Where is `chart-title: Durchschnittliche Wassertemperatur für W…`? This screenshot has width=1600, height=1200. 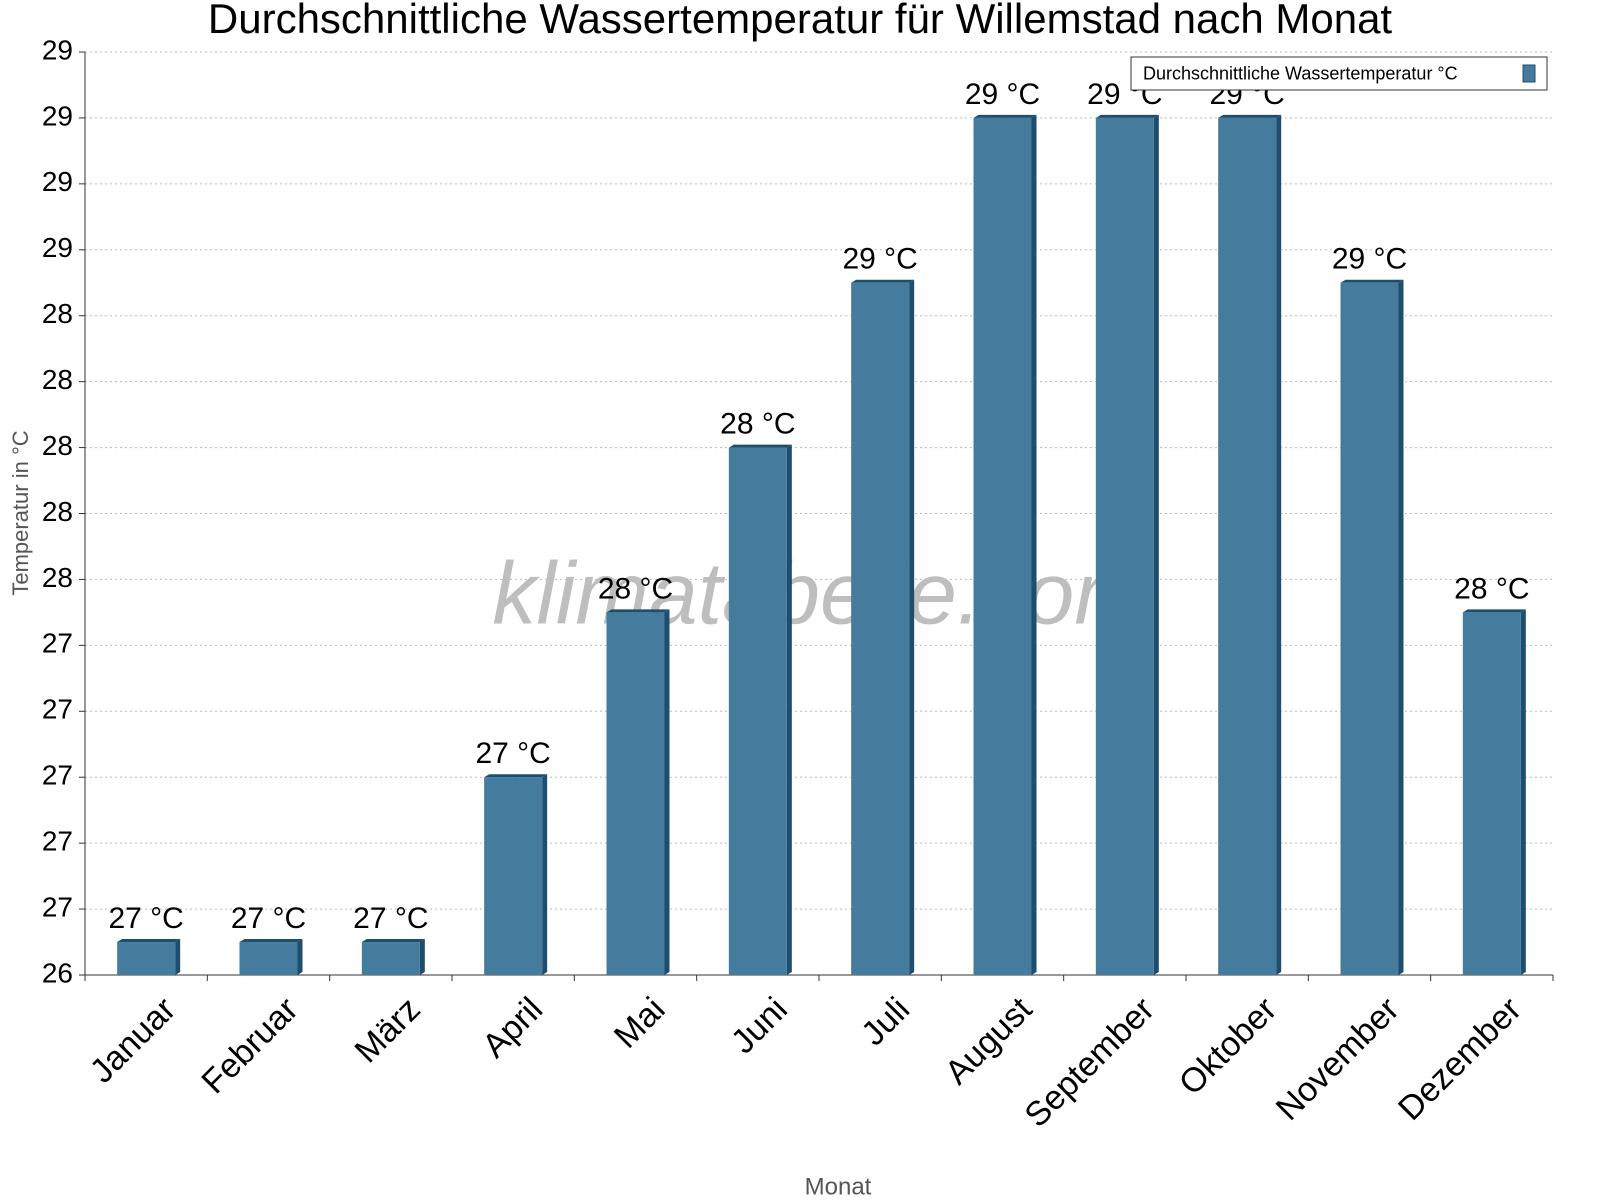 chart-title: Durchschnittliche Wassertemperatur für W… is located at coordinates (800, 21).